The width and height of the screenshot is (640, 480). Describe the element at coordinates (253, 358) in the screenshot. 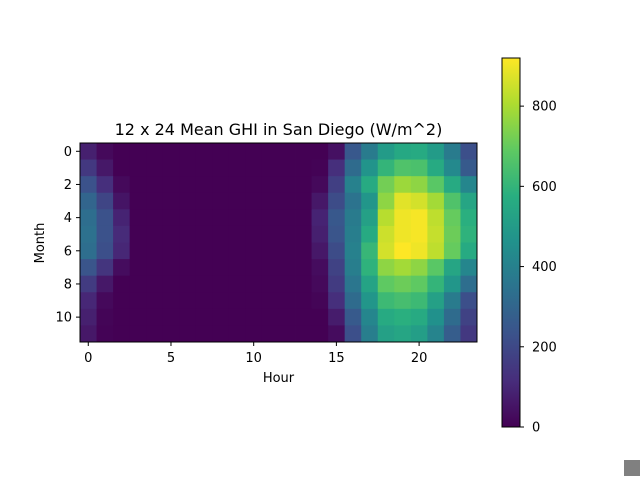

I see `x-tick-label: 10` at that location.